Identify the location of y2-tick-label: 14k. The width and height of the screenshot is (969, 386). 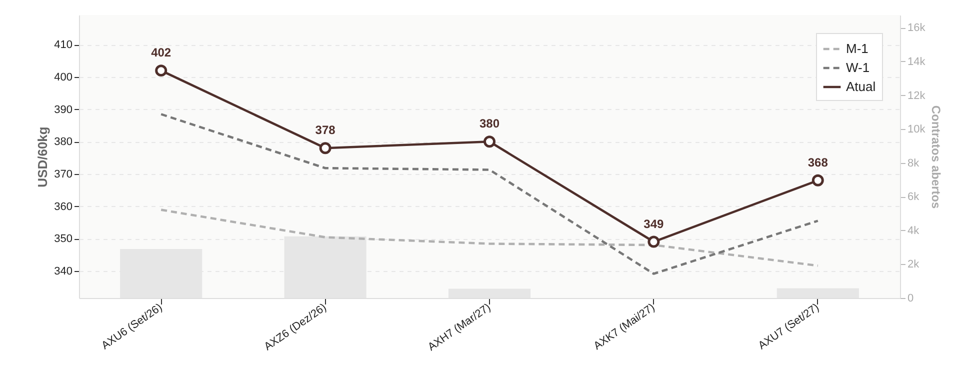
(917, 62).